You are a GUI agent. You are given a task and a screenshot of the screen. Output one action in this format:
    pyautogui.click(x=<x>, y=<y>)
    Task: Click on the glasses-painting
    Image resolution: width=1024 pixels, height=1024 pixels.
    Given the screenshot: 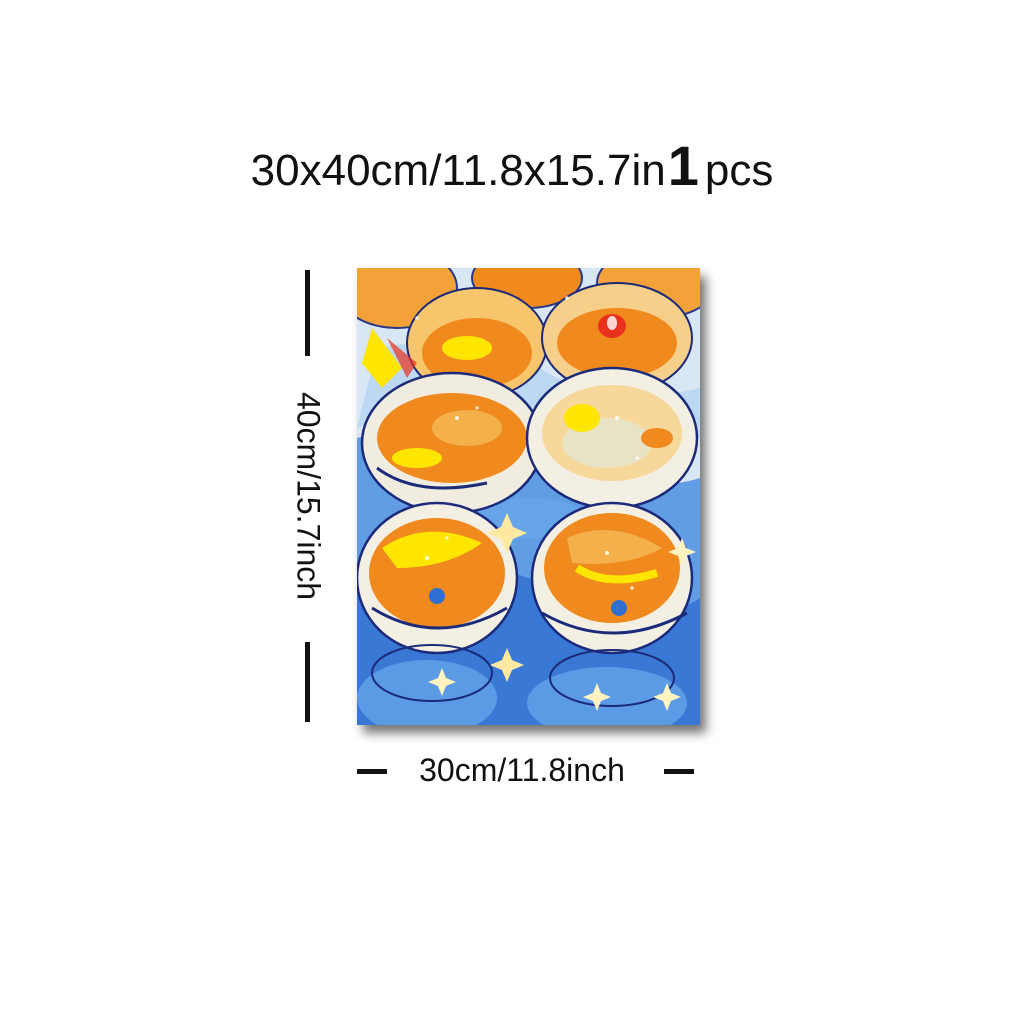 What is the action you would take?
    pyautogui.click(x=528, y=496)
    